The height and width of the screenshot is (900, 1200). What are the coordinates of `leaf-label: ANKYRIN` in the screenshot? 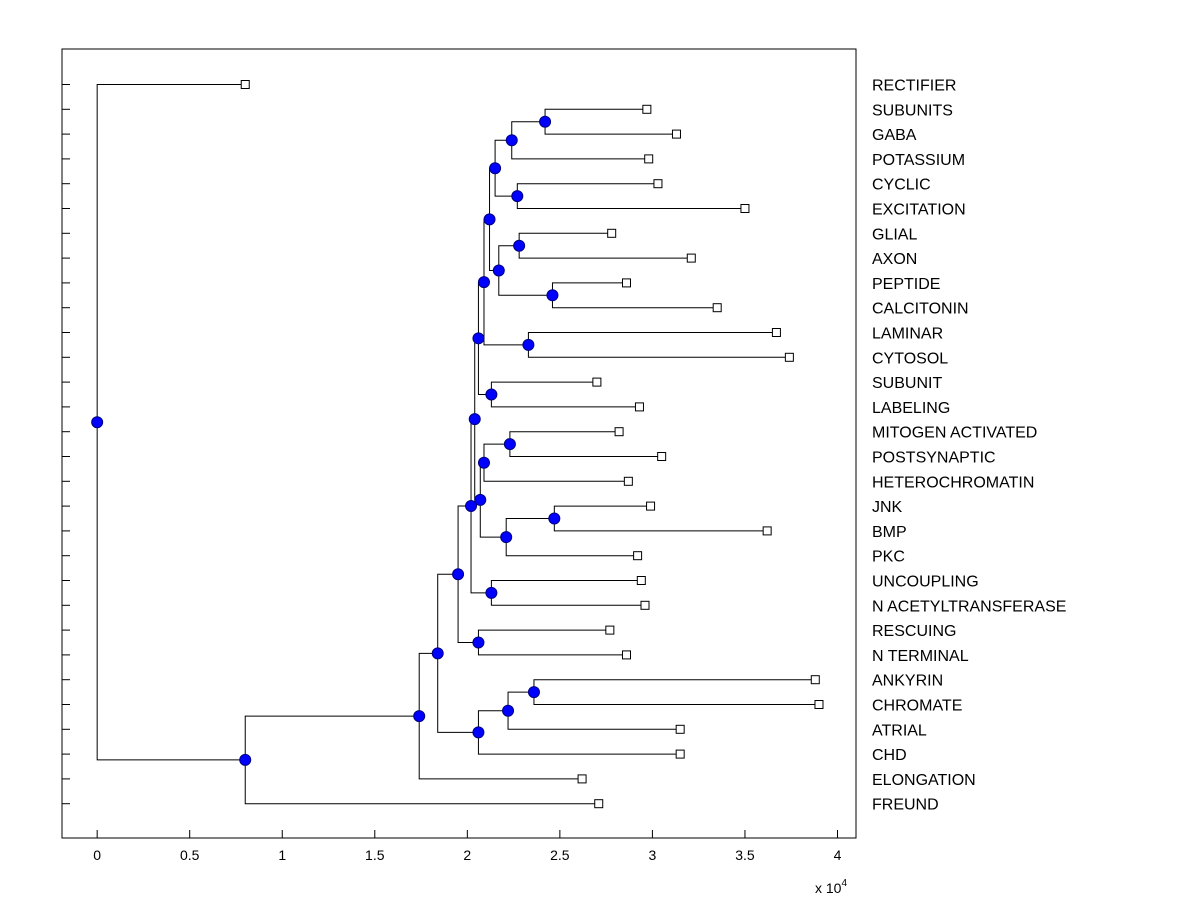 It's located at (907, 681).